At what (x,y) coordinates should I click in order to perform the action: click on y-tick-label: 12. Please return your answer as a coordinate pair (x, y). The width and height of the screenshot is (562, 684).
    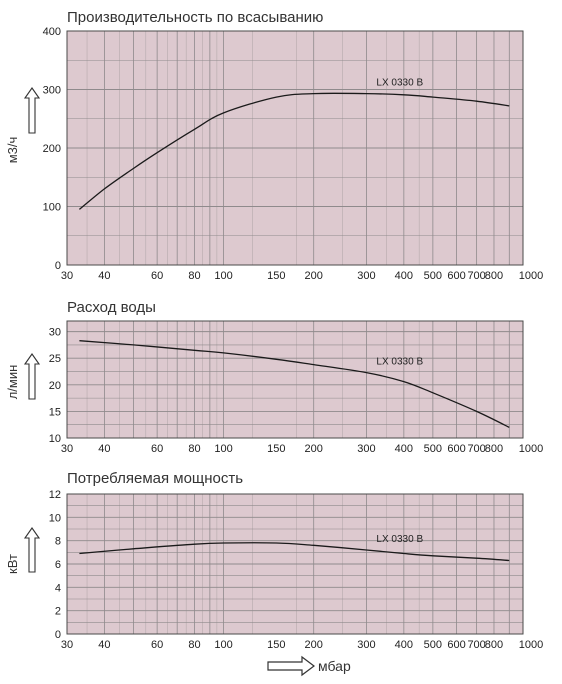
    Looking at the image, I should click on (55, 495).